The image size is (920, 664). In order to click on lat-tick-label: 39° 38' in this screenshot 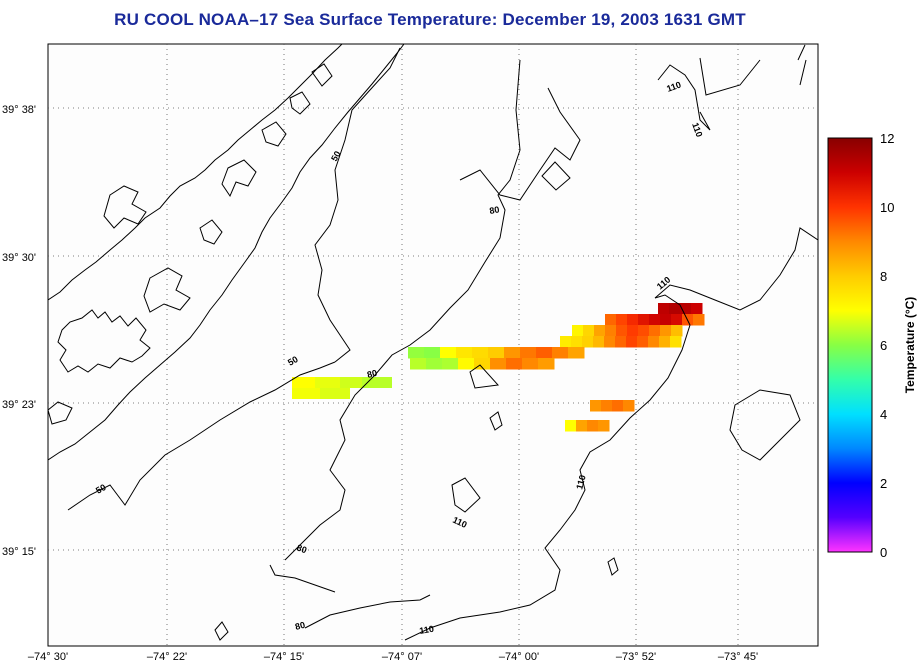, I will do `click(19, 110)`.